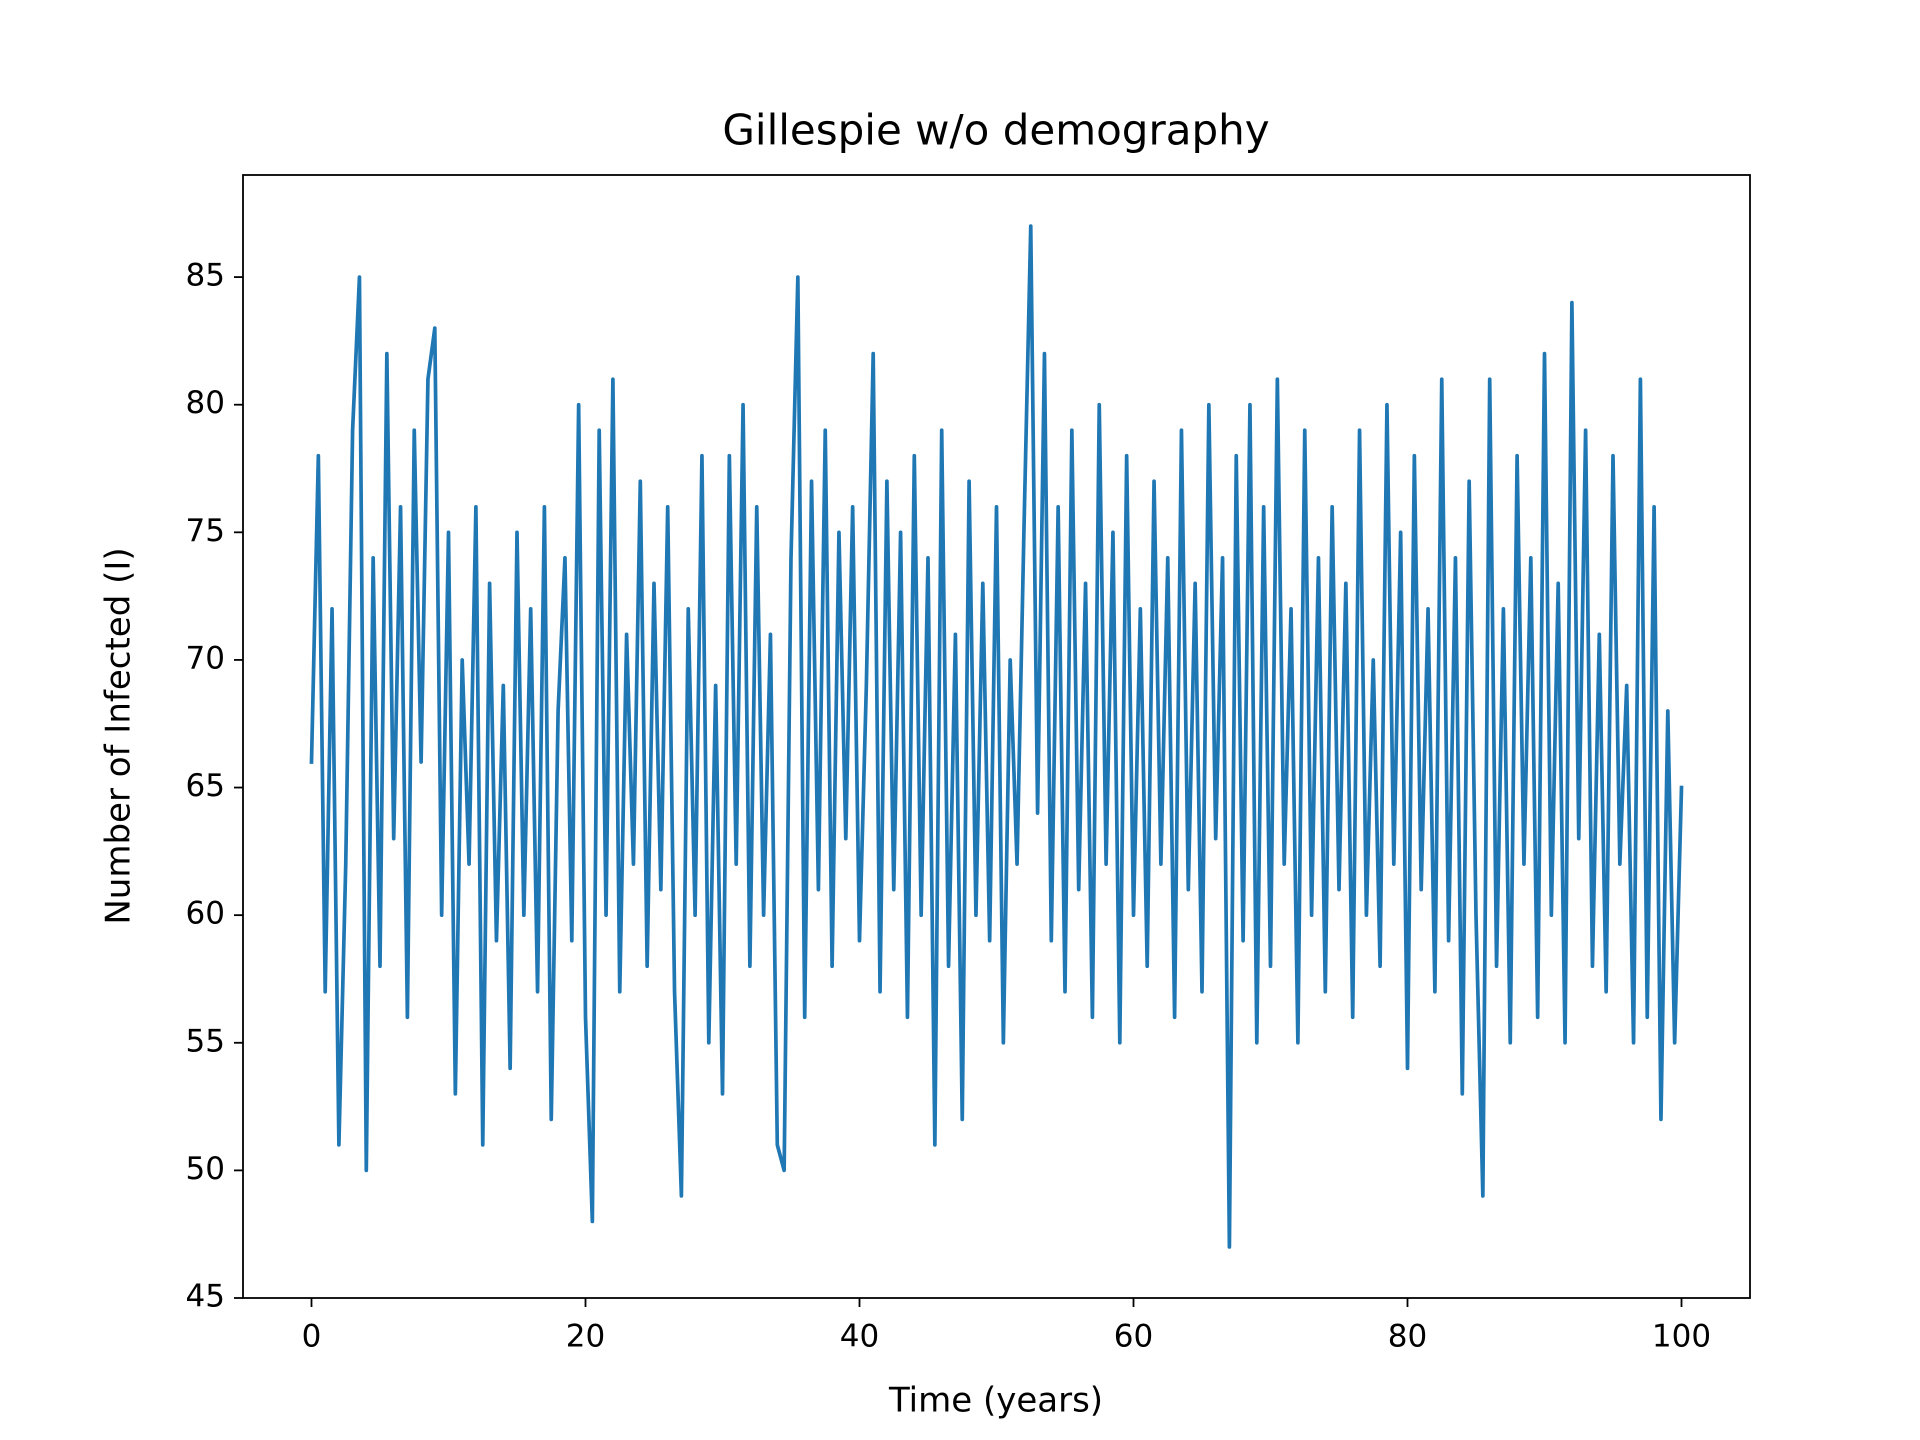  Describe the element at coordinates (995, 130) in the screenshot. I see `chart-title: Gillespie w/o demography` at that location.